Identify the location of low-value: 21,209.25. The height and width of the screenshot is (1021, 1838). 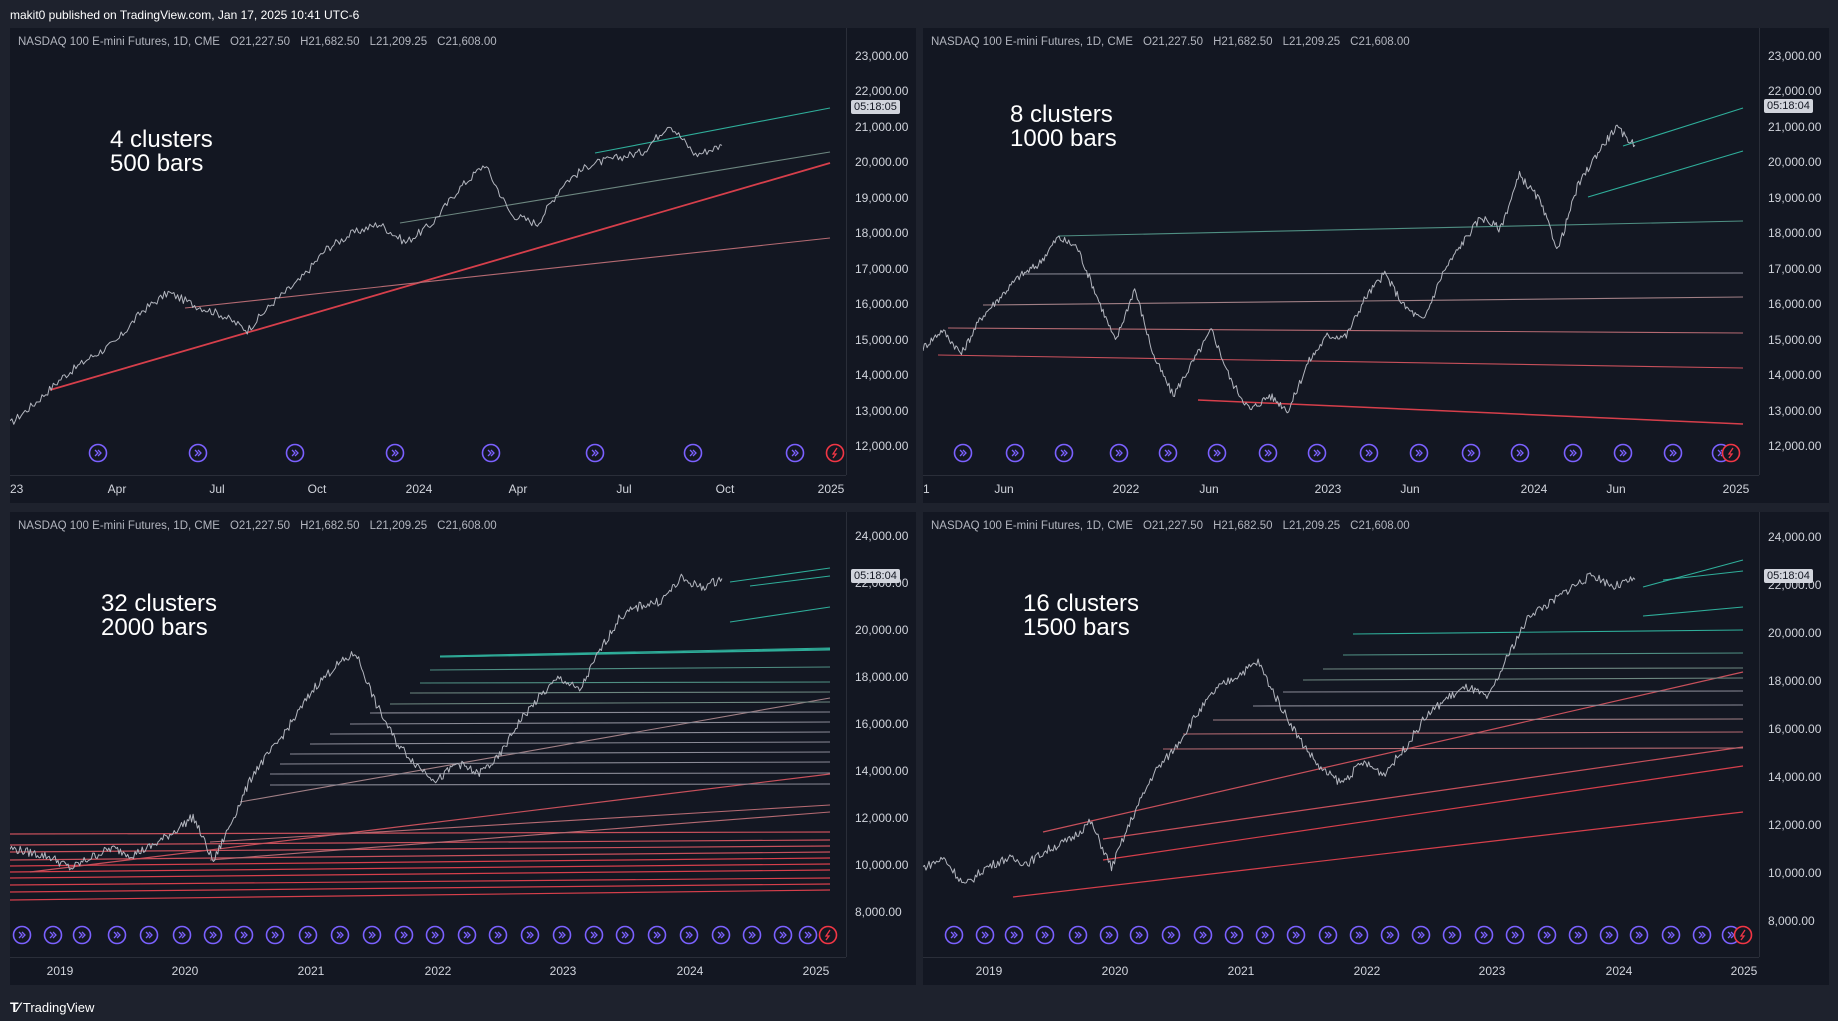
(1314, 526).